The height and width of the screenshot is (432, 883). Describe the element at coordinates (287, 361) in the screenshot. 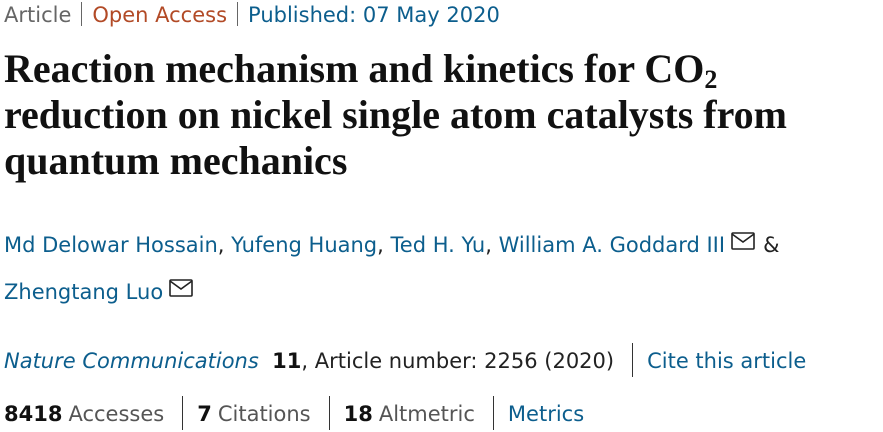

I see `volume: 11` at that location.